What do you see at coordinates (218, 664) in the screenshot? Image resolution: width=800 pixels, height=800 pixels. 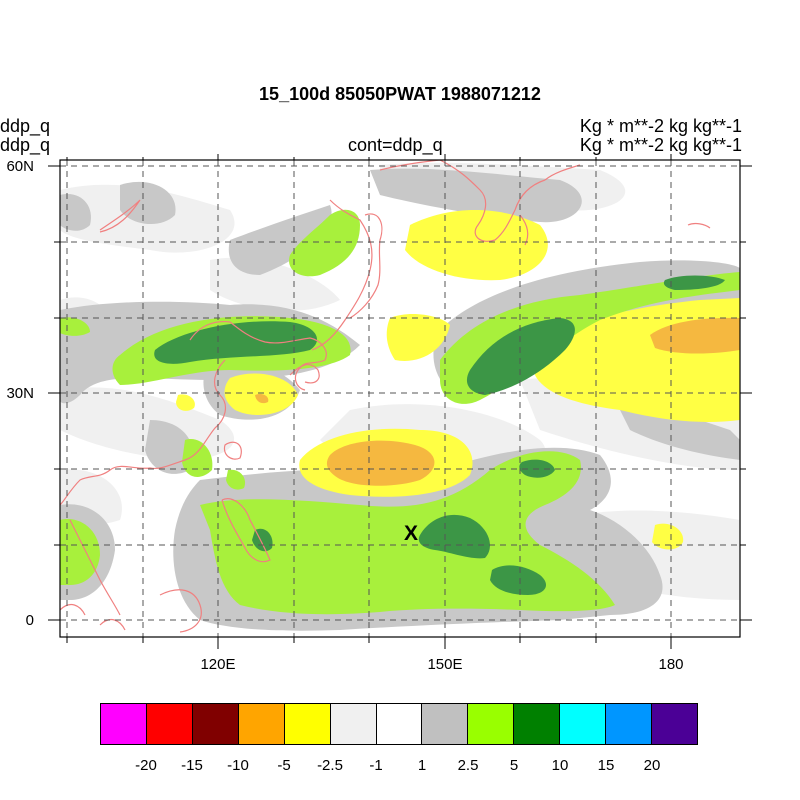 I see `lon-label-120e: 120E` at bounding box center [218, 664].